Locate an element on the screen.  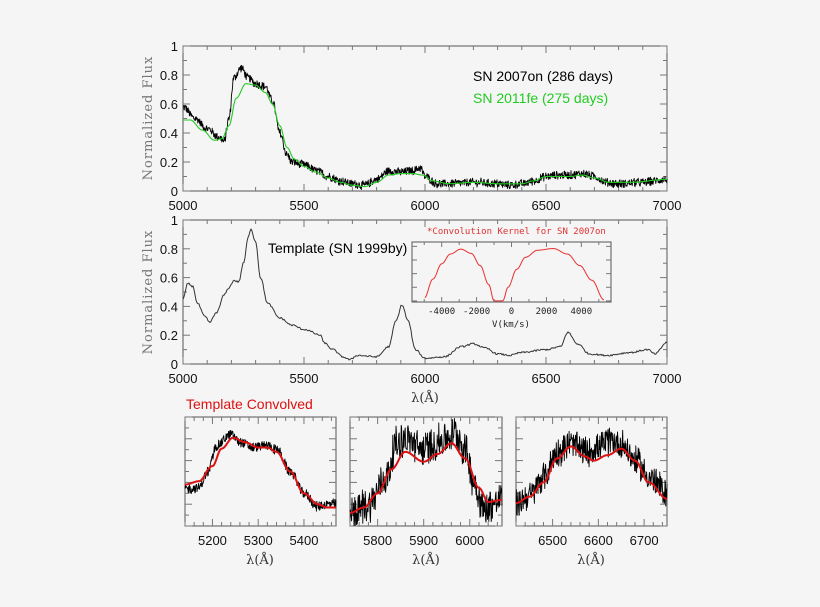
middle-ytick-label: 1 is located at coordinates (174, 220).